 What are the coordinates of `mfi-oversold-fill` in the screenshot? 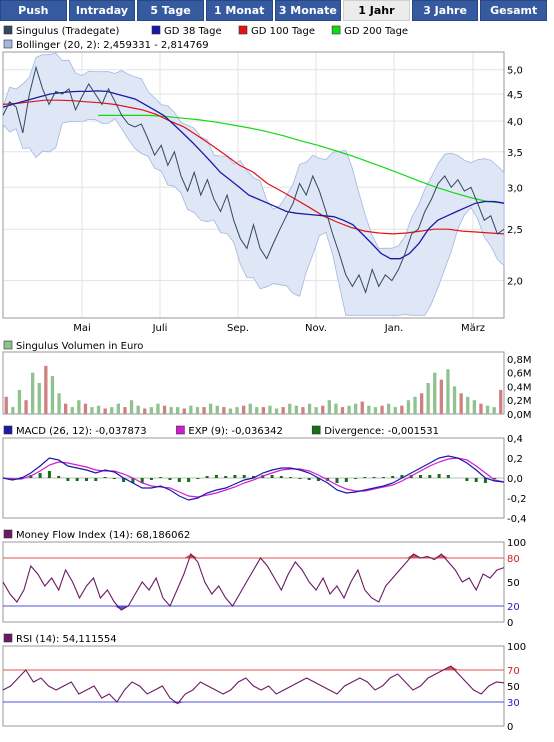 It's located at (118, 608).